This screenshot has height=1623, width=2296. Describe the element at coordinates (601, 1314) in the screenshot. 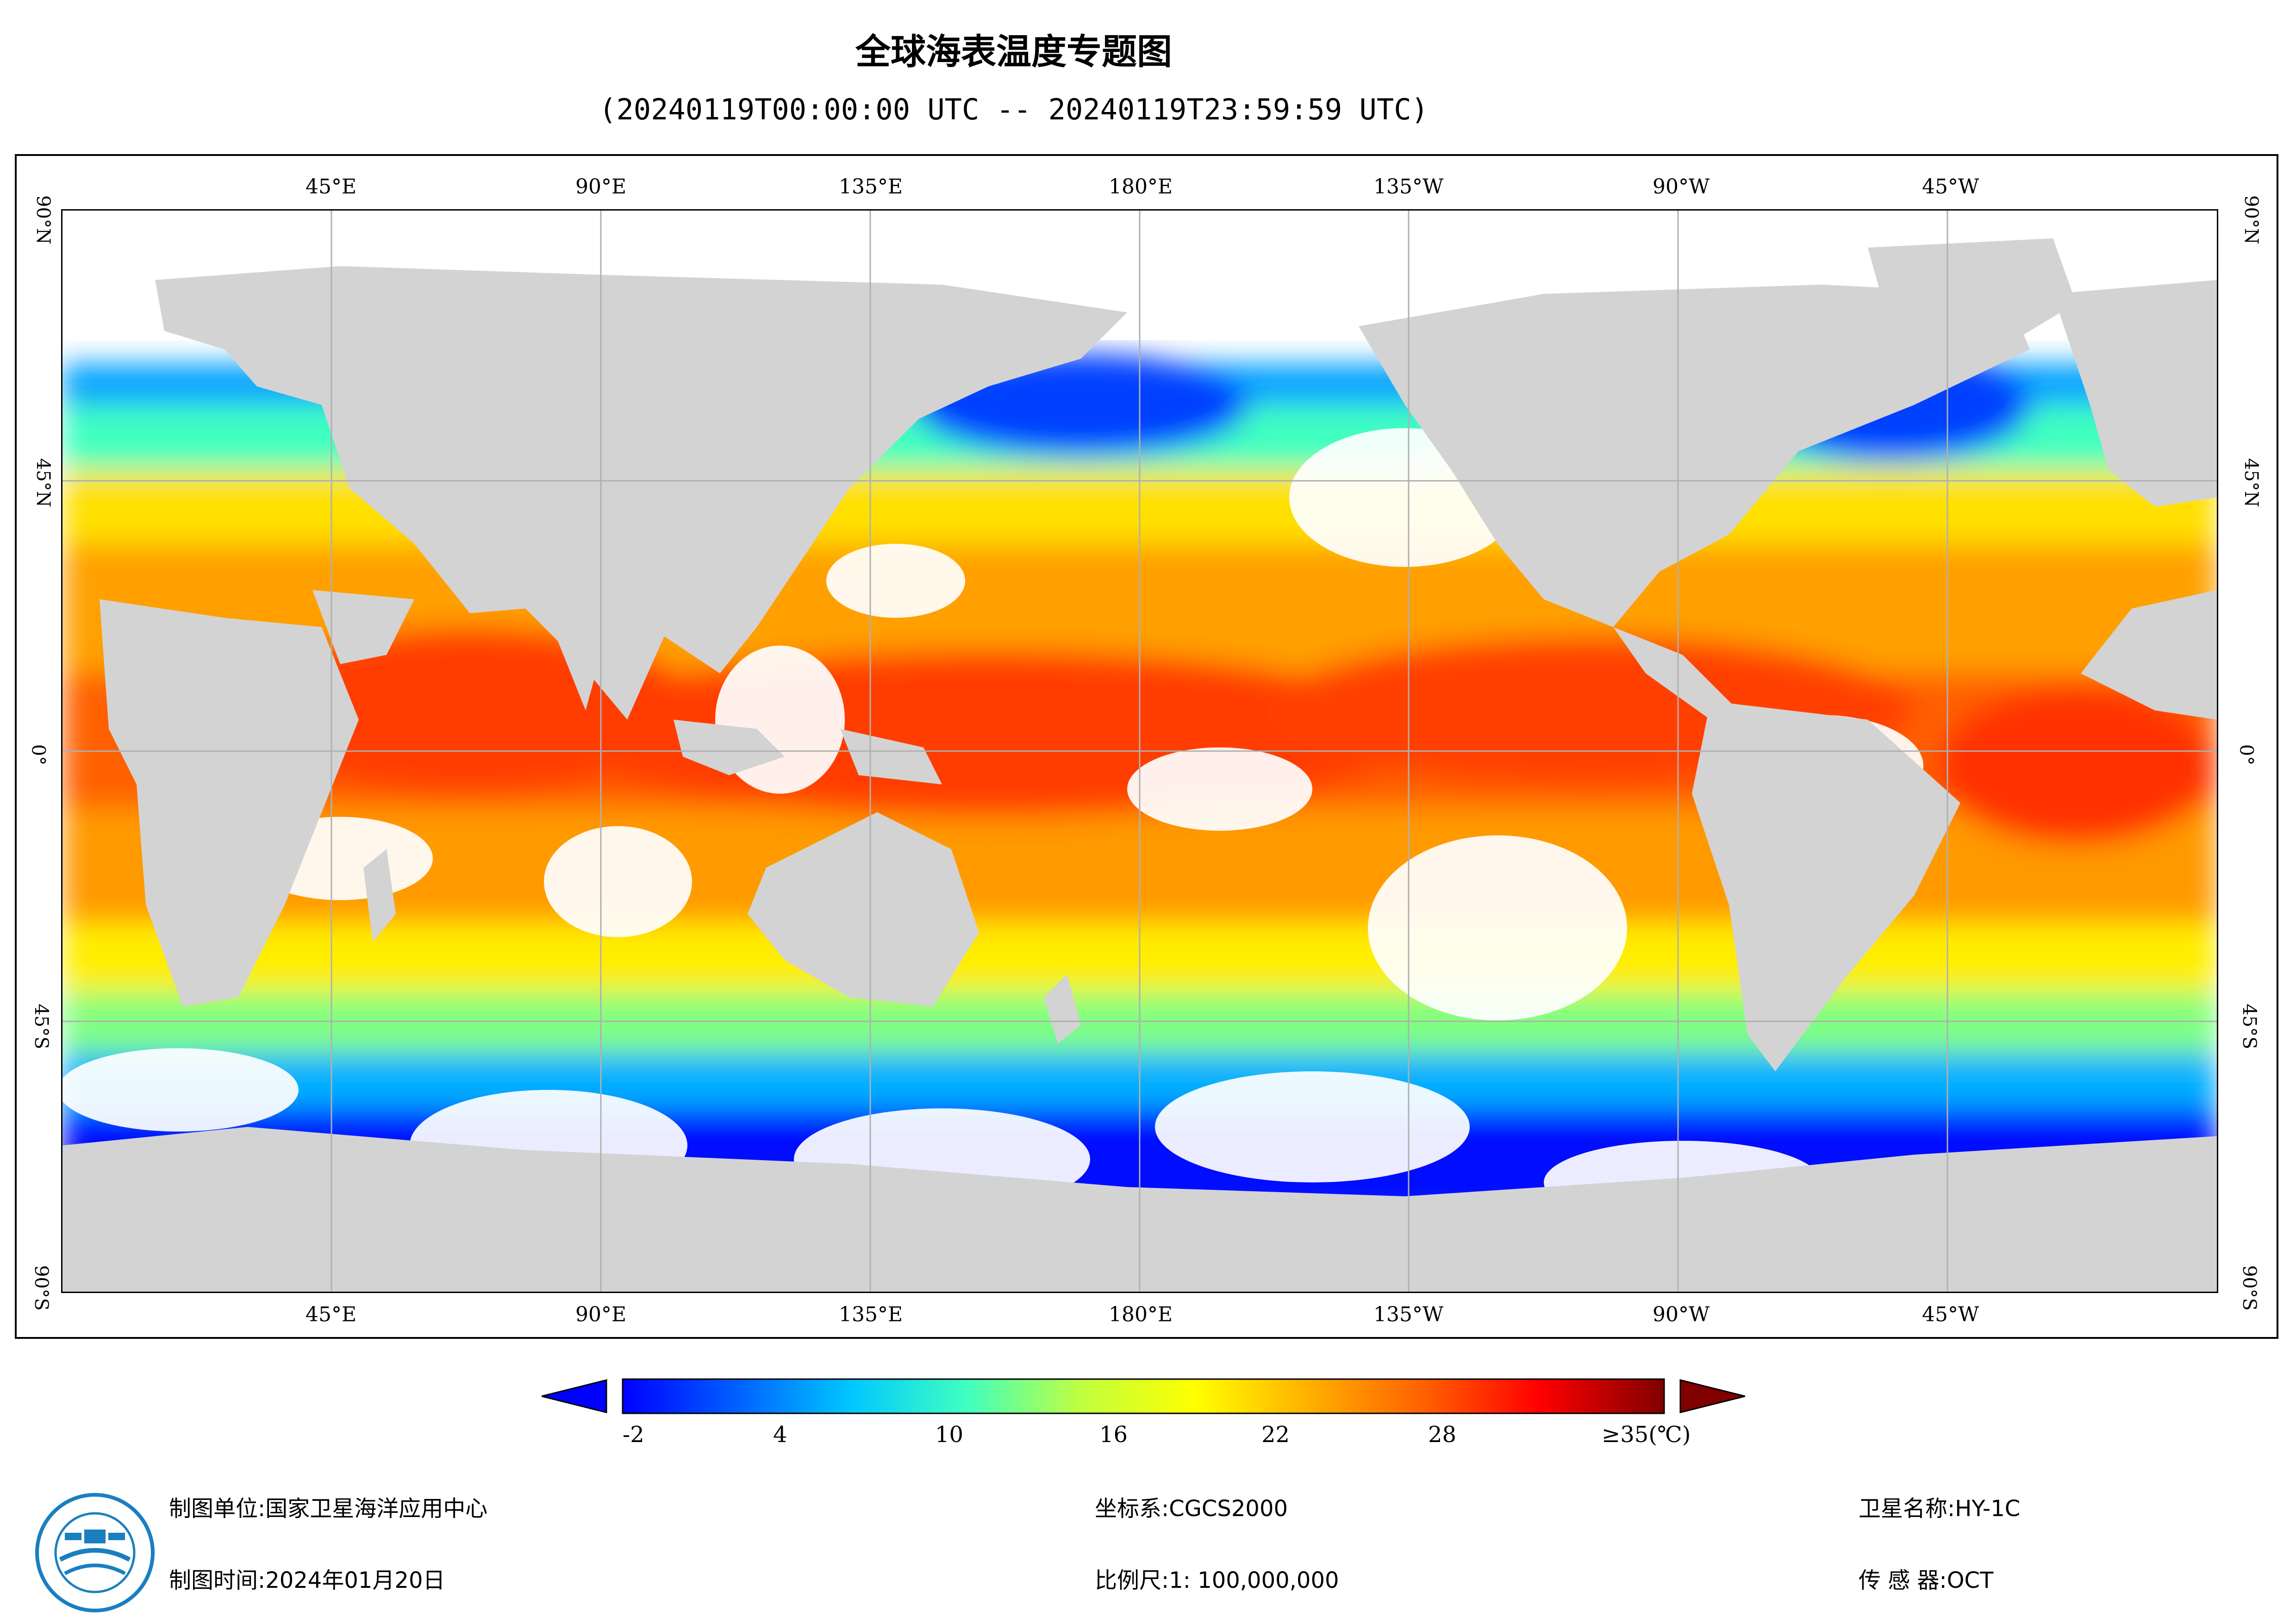

I see `bottom-lon-label: 90°E` at that location.